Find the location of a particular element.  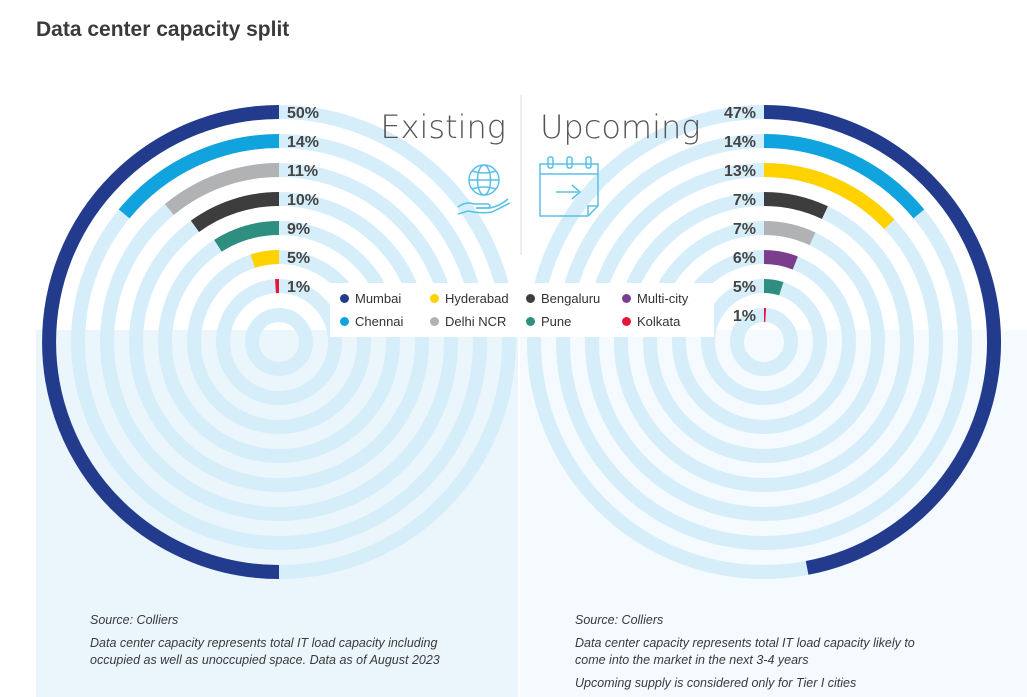

legend-label: Hyderabad is located at coordinates (477, 298).